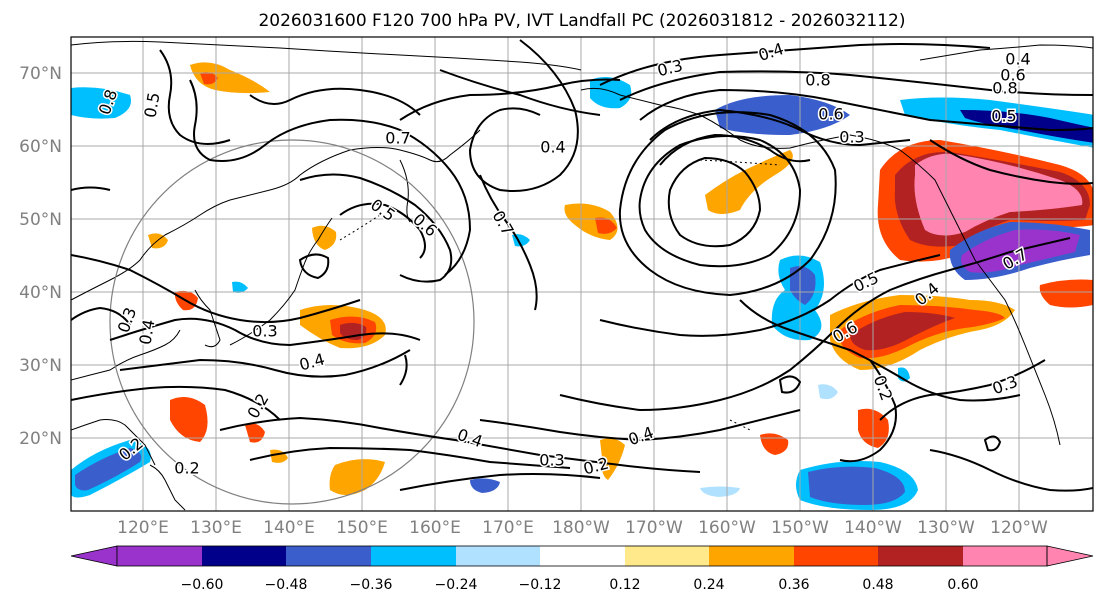  What do you see at coordinates (202, 585) in the screenshot?
I see `colorbar-label: −0.60` at bounding box center [202, 585].